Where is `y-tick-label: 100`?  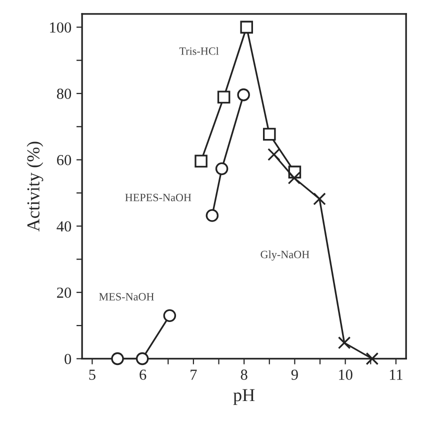 y-tick-label: 100 is located at coordinates (61, 27).